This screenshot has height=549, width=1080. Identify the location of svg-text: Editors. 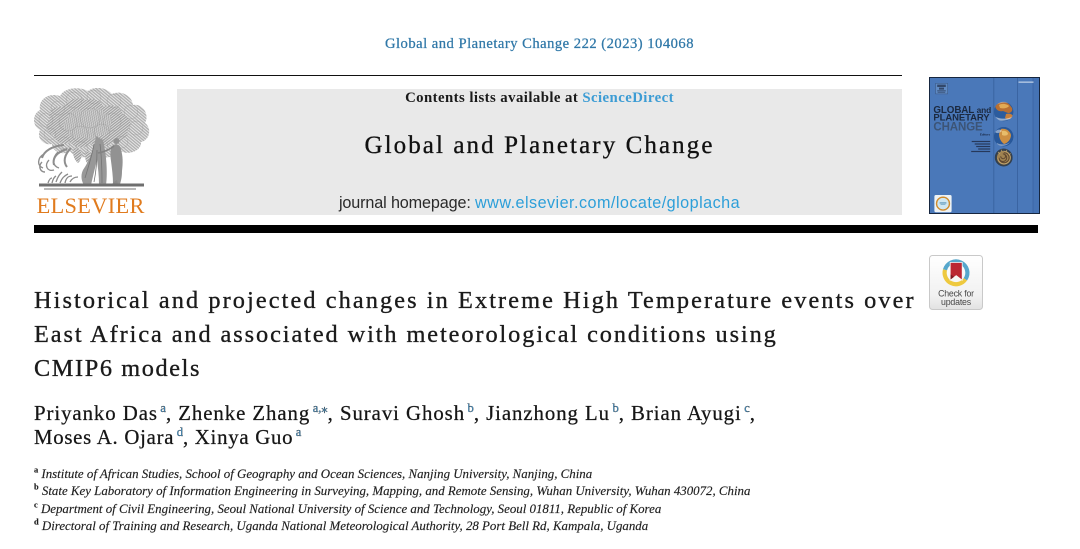
(985, 134).